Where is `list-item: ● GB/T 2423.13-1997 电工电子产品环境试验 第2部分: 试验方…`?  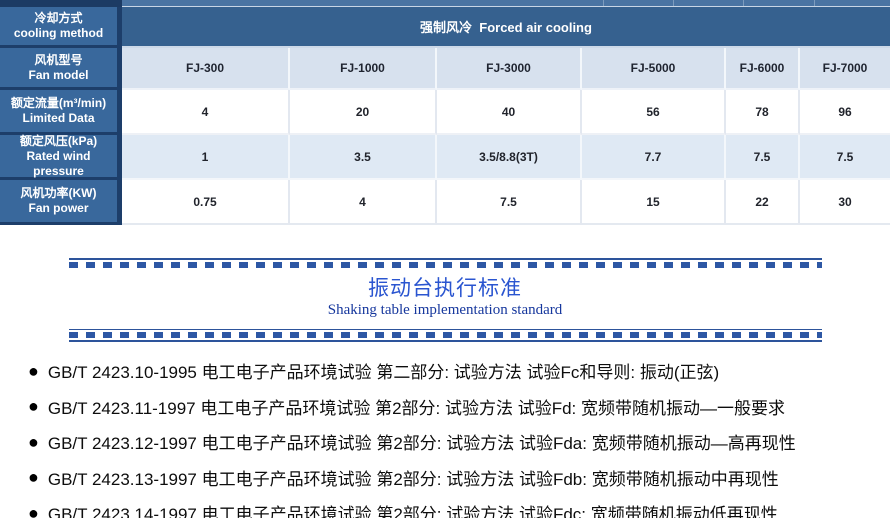 list-item: ● GB/T 2423.13-1997 电工电子产品环境试验 第2部分: 试验方… is located at coordinates (458, 478).